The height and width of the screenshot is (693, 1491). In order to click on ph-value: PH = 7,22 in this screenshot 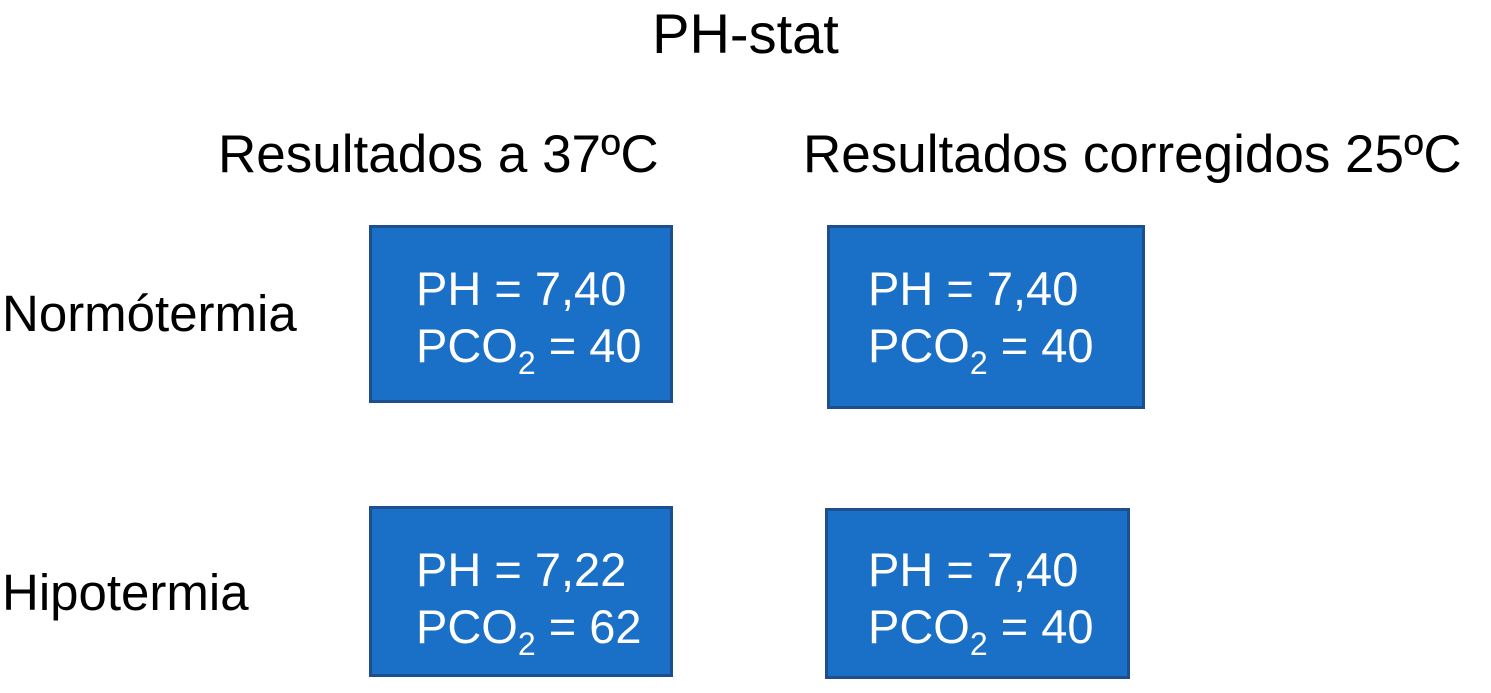, I will do `click(521, 569)`.